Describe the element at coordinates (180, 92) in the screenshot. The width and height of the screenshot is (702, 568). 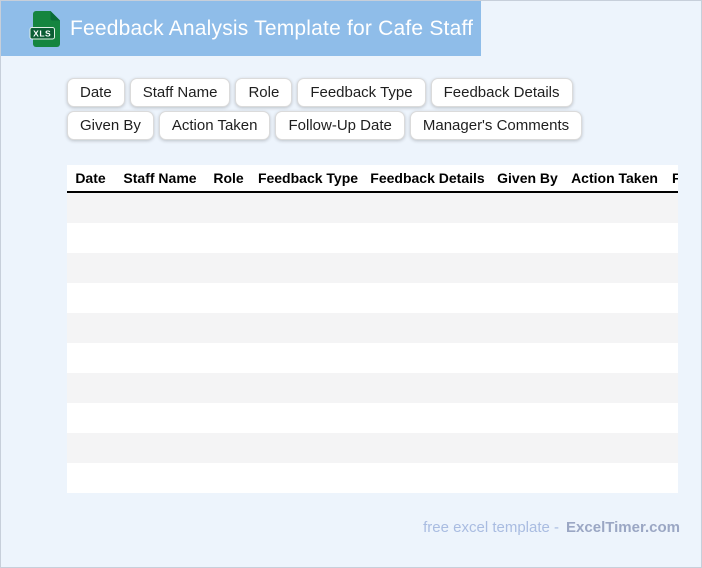
I see `chip-staff-name: Staff Name` at that location.